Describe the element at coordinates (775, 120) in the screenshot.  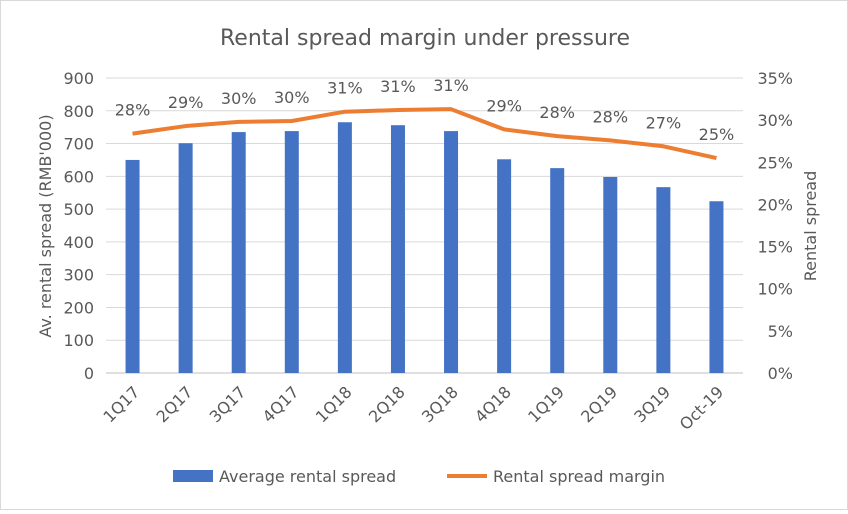
I see `y2-tick-label: 30%` at that location.